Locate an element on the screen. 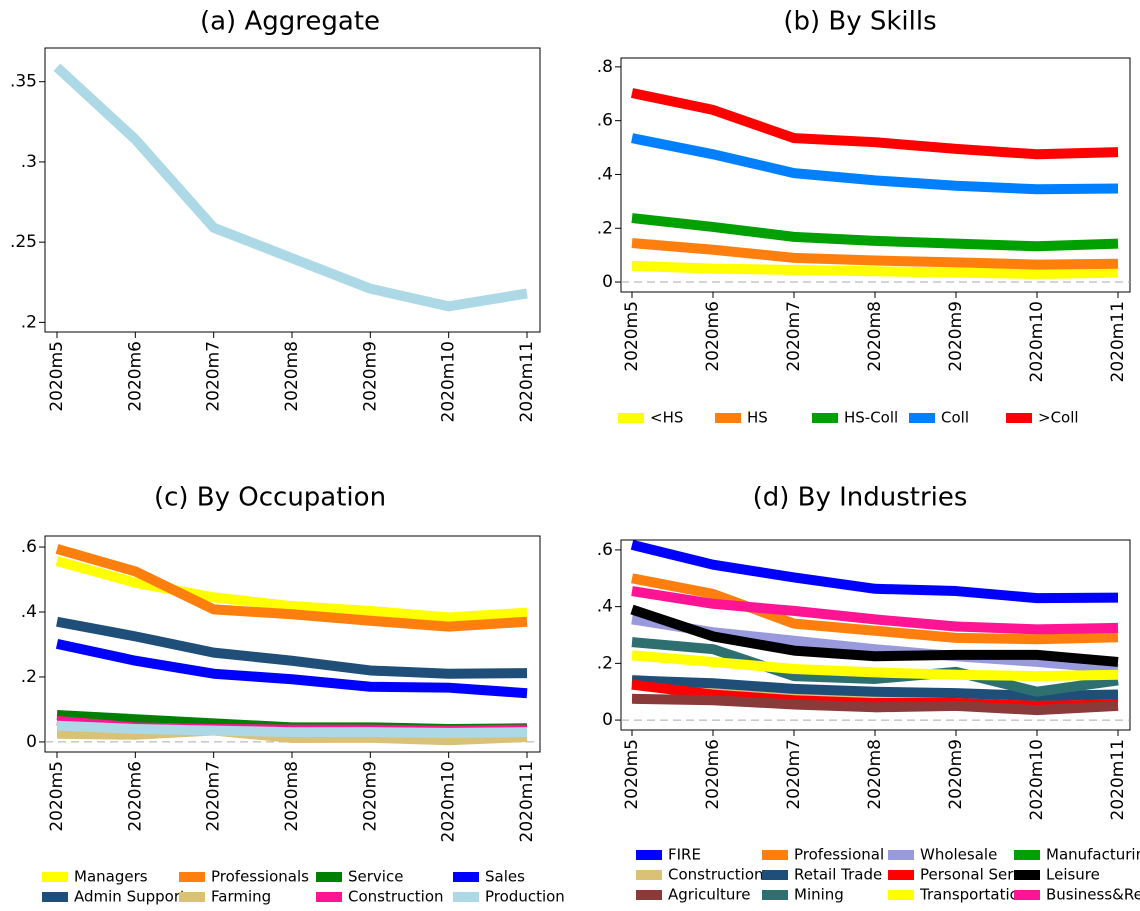  legend-label: Professional is located at coordinates (839, 855).